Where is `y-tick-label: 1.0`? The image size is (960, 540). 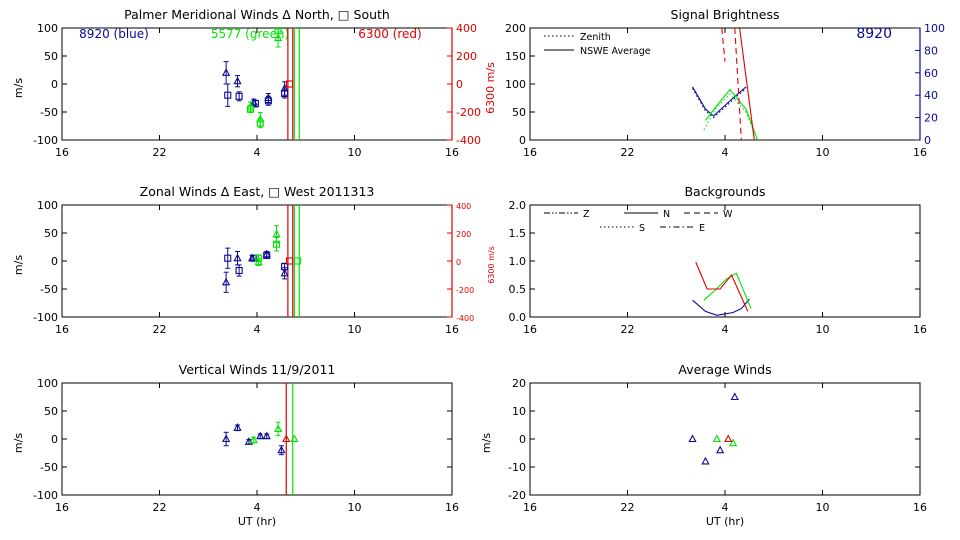 y-tick-label: 1.0 is located at coordinates (518, 261).